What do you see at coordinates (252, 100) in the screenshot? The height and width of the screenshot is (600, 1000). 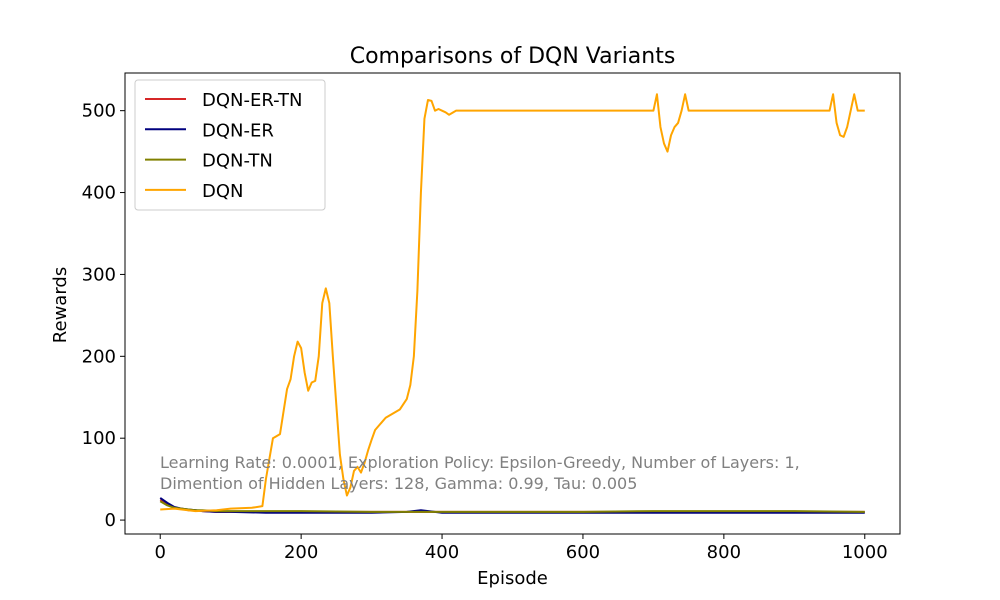 I see `legend-entry: DQN-ER-TN` at bounding box center [252, 100].